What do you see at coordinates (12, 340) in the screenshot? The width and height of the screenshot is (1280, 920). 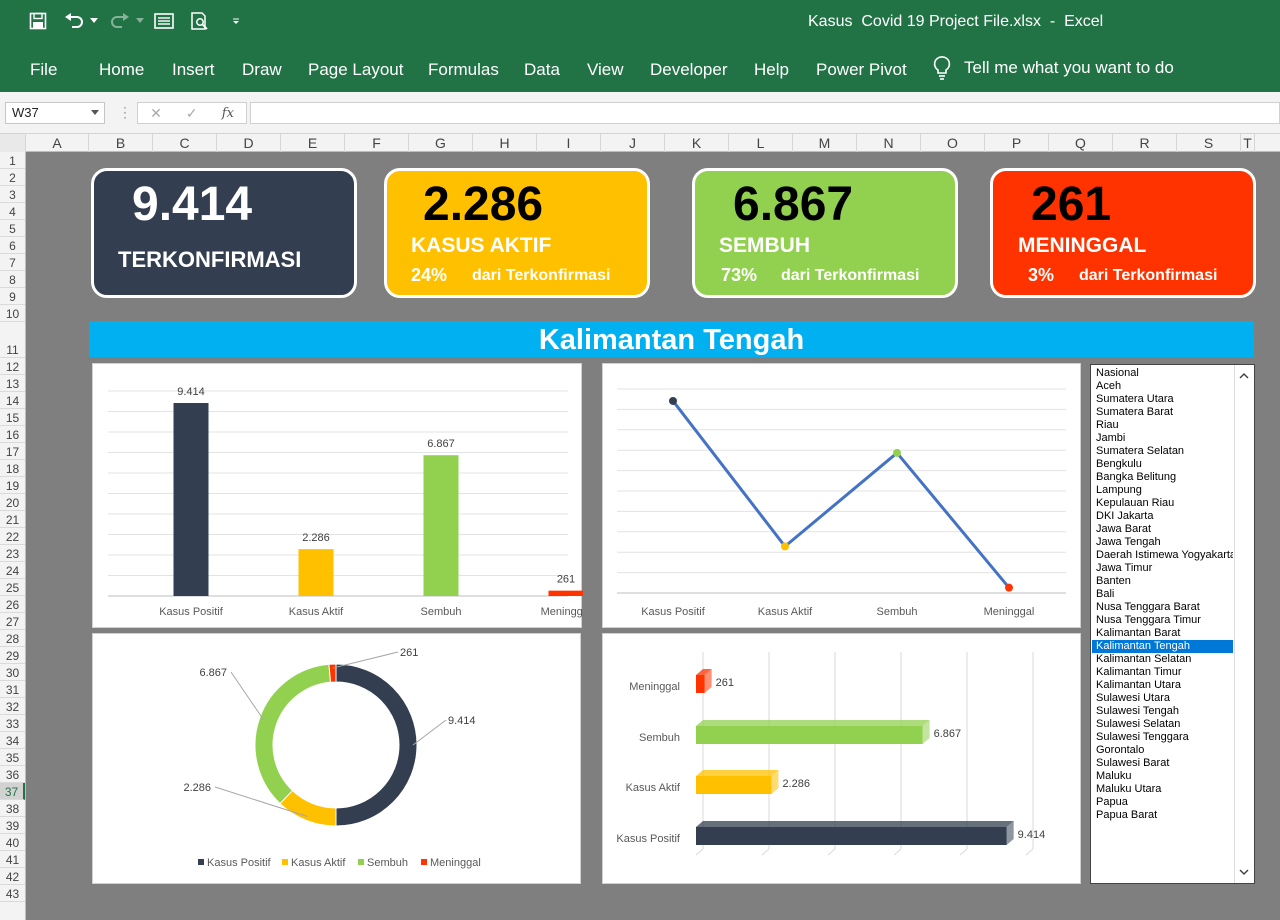 I see `row-header: 11` at bounding box center [12, 340].